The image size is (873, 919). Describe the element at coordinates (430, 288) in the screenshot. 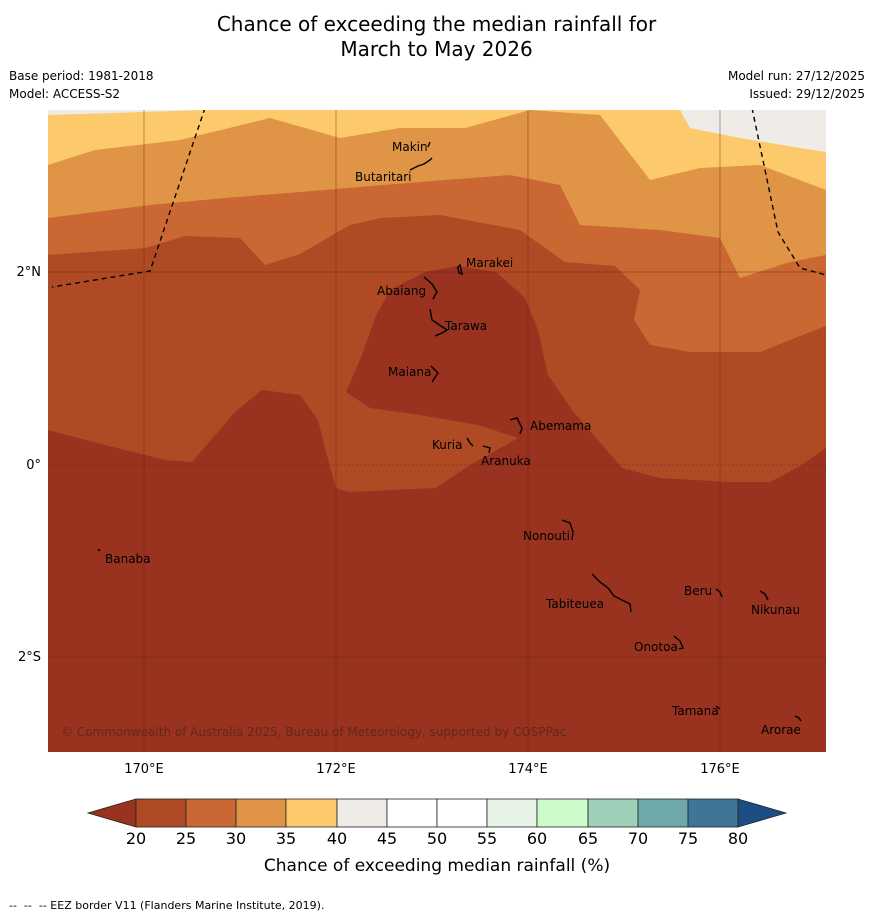

I see `island-abaiang` at that location.